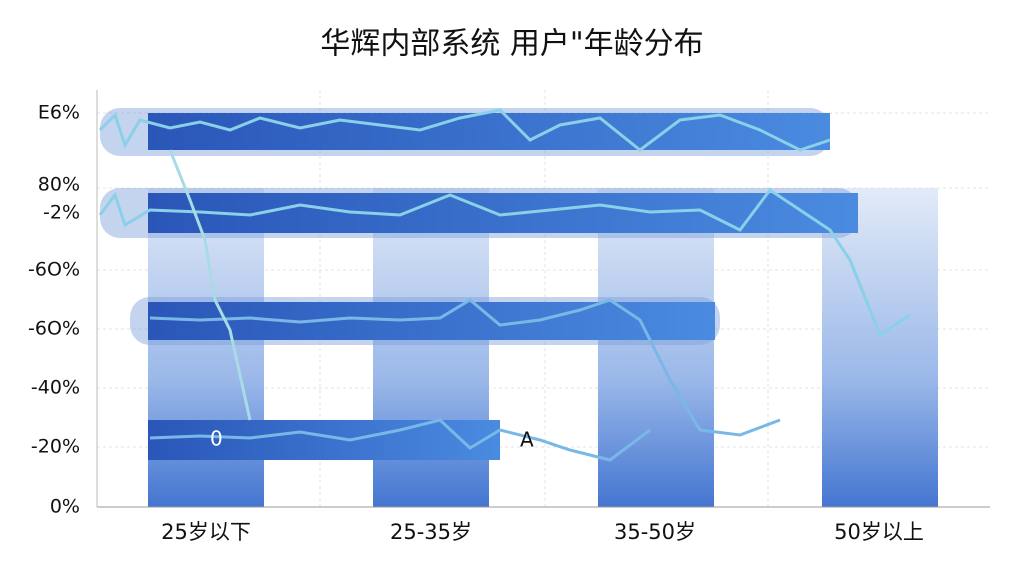 The width and height of the screenshot is (1024, 580). Describe the element at coordinates (55, 447) in the screenshot. I see `y-axis-label: -20%` at that location.